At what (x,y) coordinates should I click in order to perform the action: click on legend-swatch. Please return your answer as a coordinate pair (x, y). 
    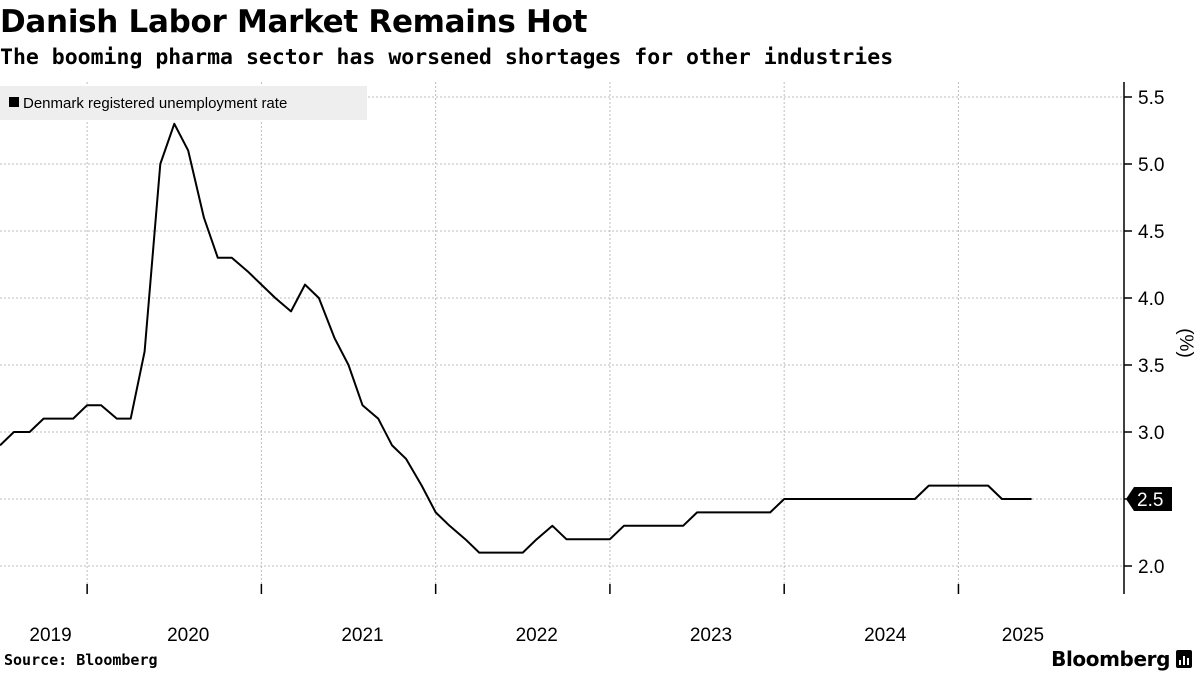
    Looking at the image, I should click on (14, 102).